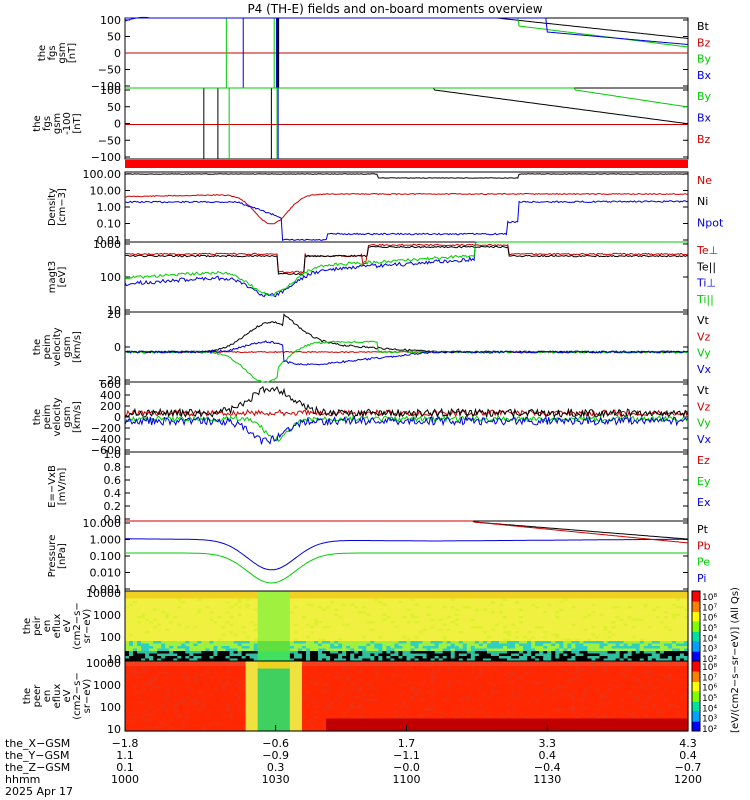 This screenshot has height=800, width=750. Describe the element at coordinates (406, 208) in the screenshot. I see `series-Ne` at that location.